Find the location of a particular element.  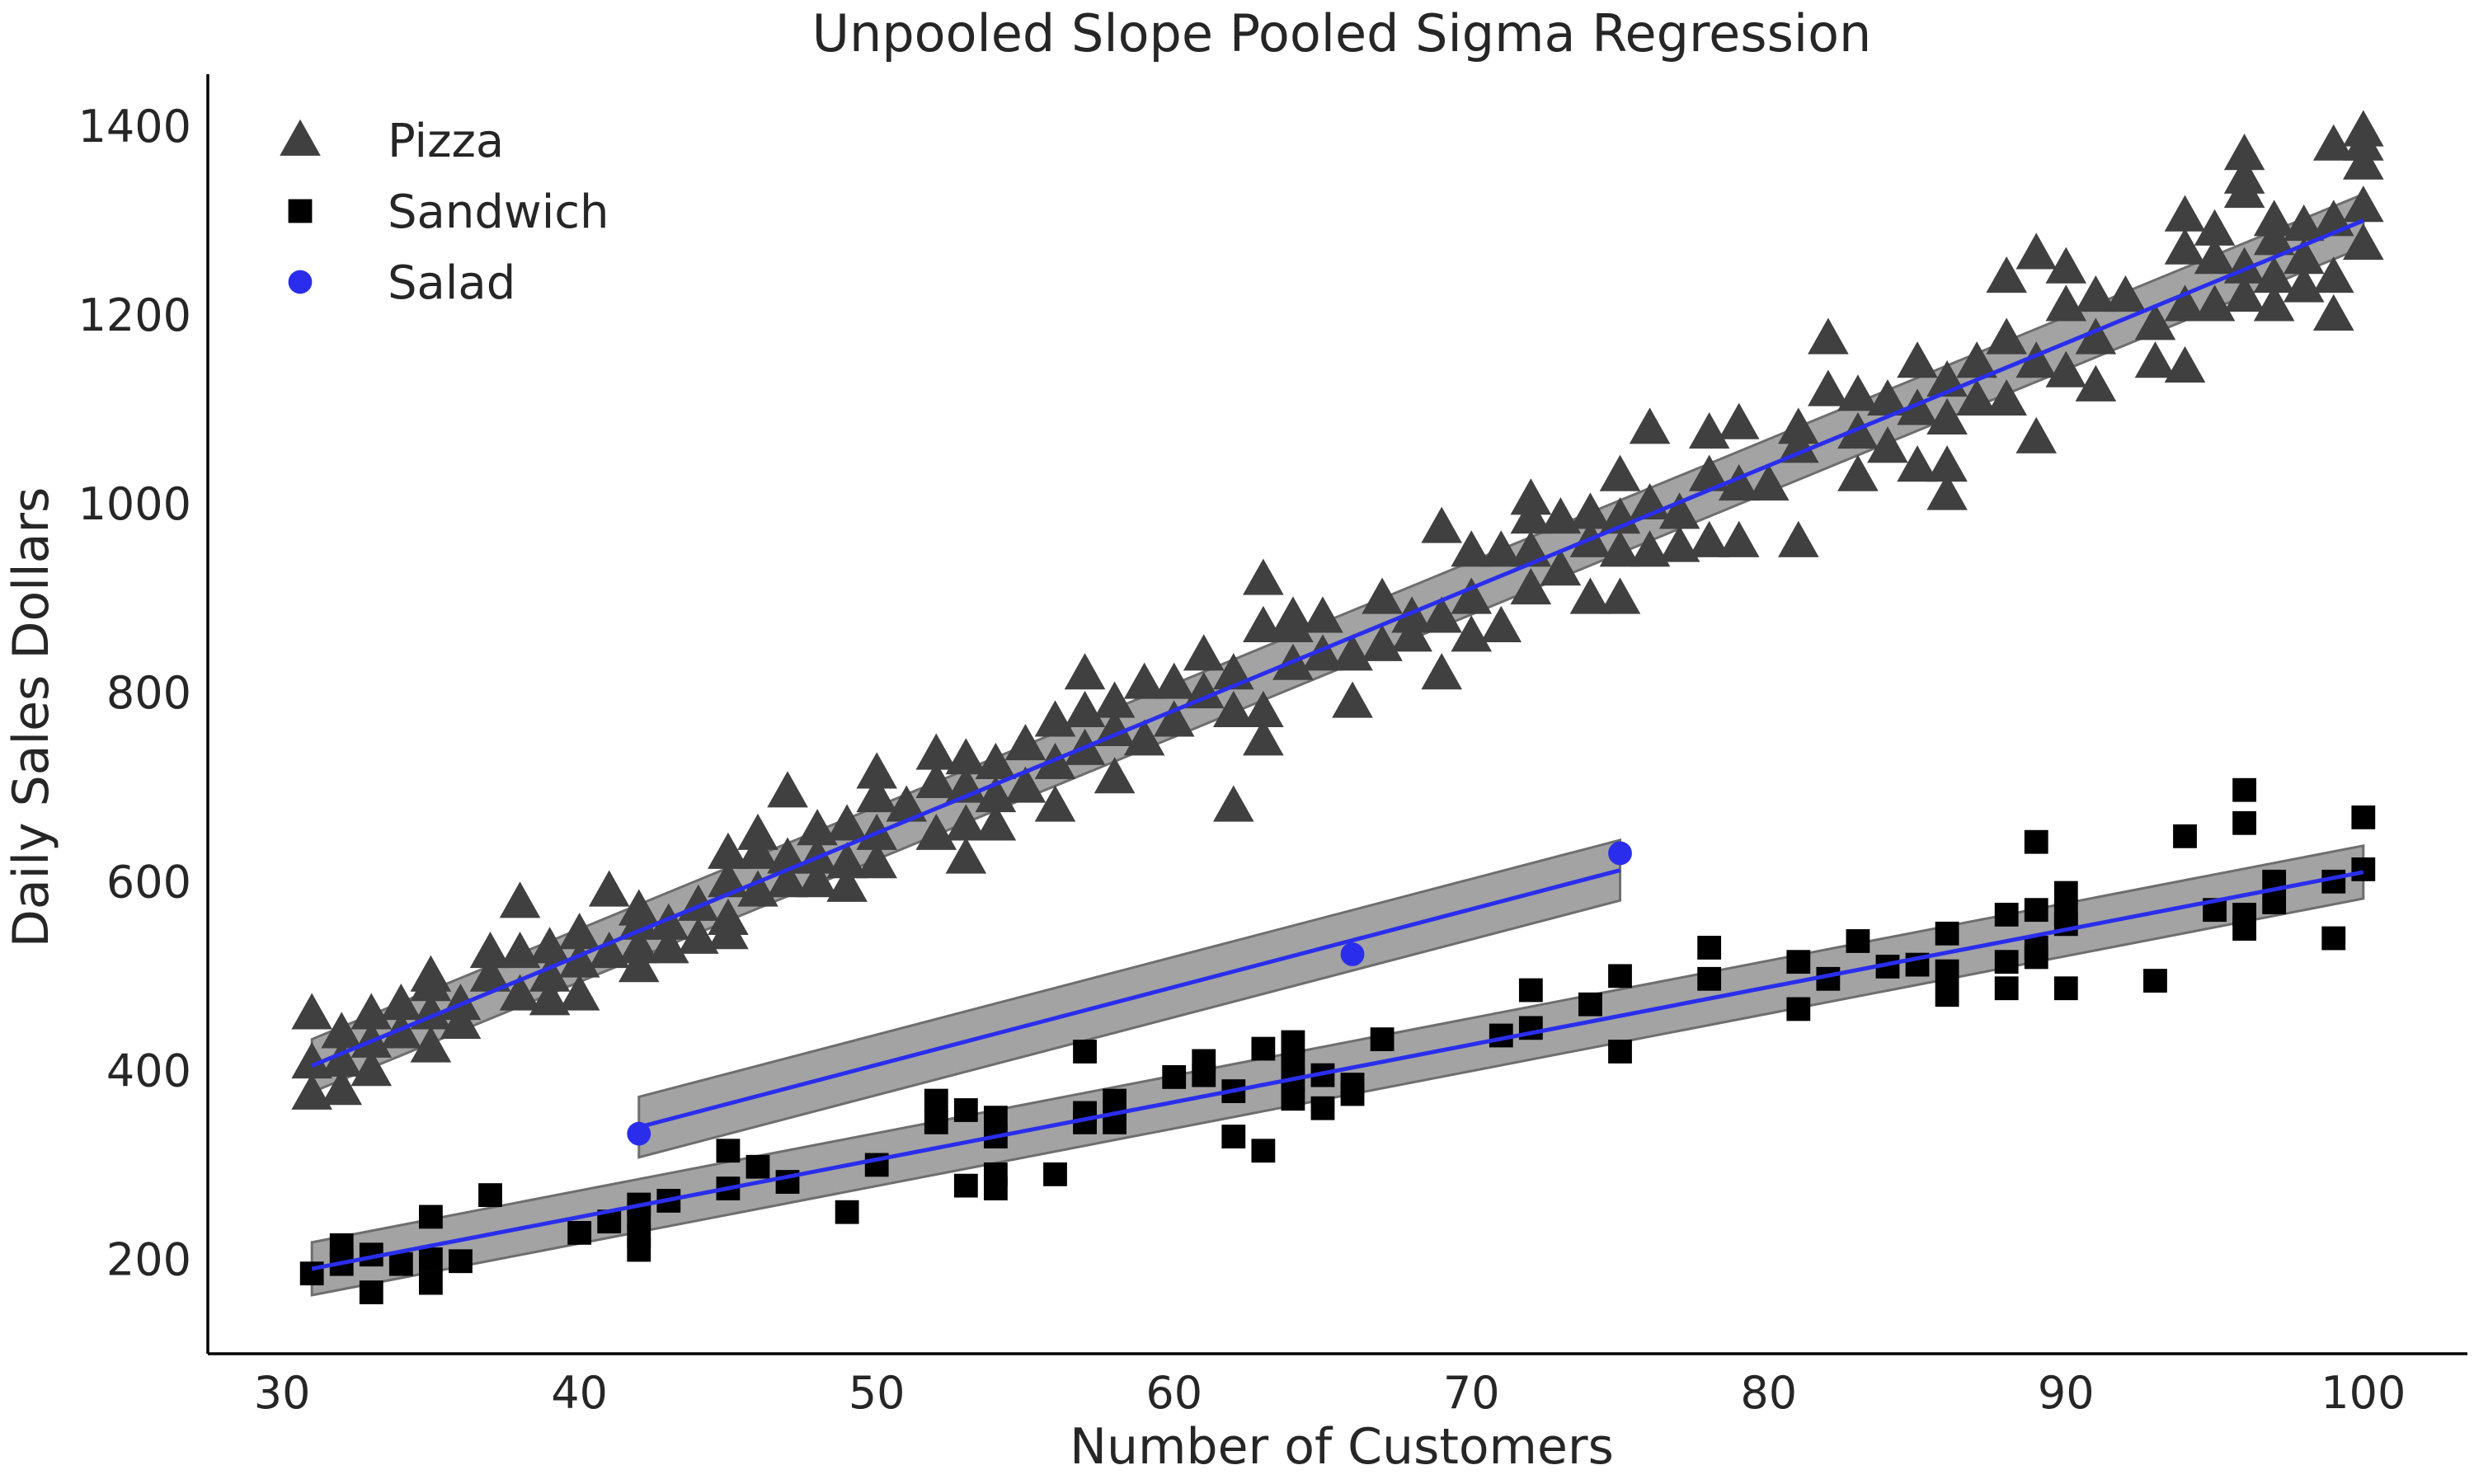

y-axis-label: Daily Sales Dollars is located at coordinates (31, 717).